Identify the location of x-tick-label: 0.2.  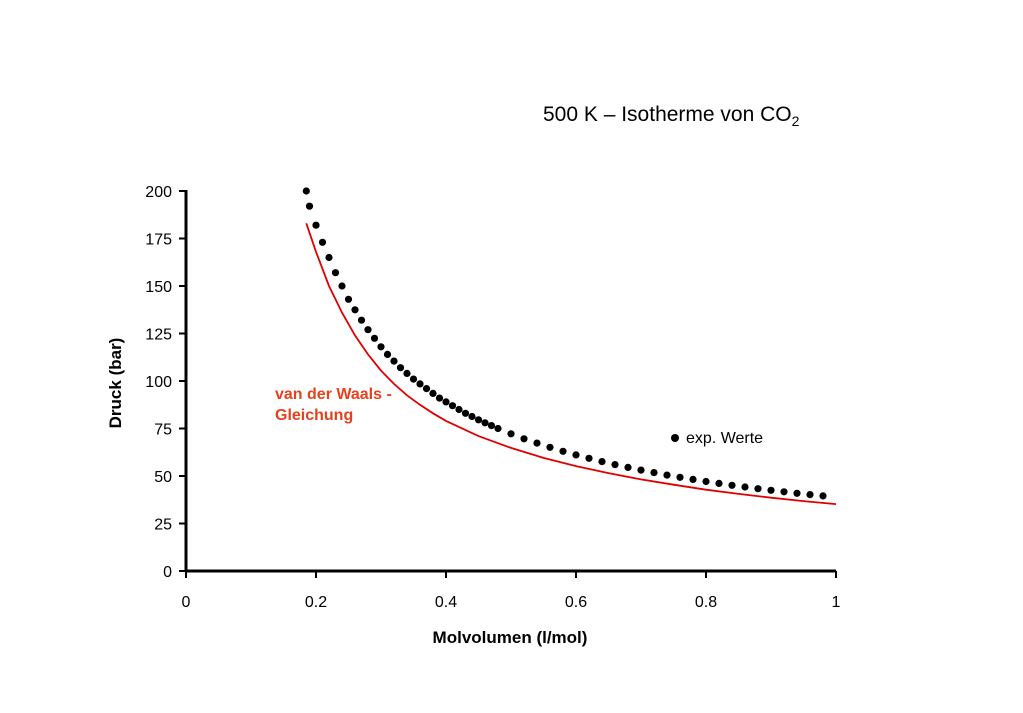
(316, 602).